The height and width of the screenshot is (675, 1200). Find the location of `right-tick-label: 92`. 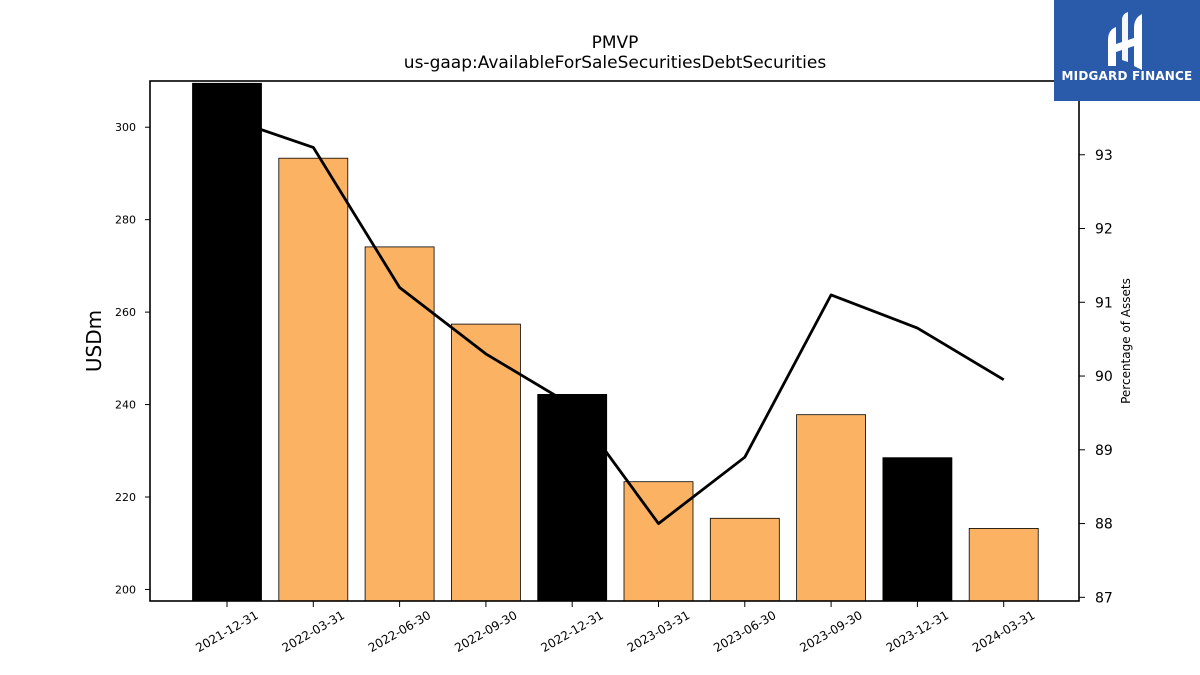

right-tick-label: 92 is located at coordinates (1104, 230).